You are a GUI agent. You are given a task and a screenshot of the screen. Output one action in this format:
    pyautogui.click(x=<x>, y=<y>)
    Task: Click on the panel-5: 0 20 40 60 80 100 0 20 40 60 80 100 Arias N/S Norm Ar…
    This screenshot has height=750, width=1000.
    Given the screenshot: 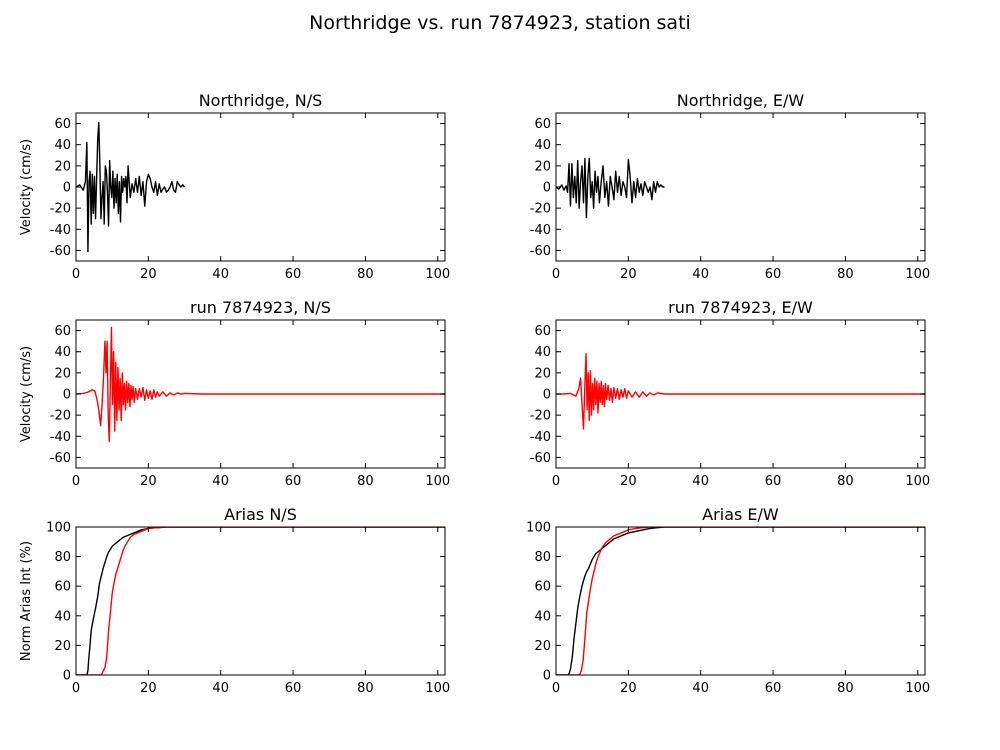 What is the action you would take?
    pyautogui.click(x=234, y=600)
    